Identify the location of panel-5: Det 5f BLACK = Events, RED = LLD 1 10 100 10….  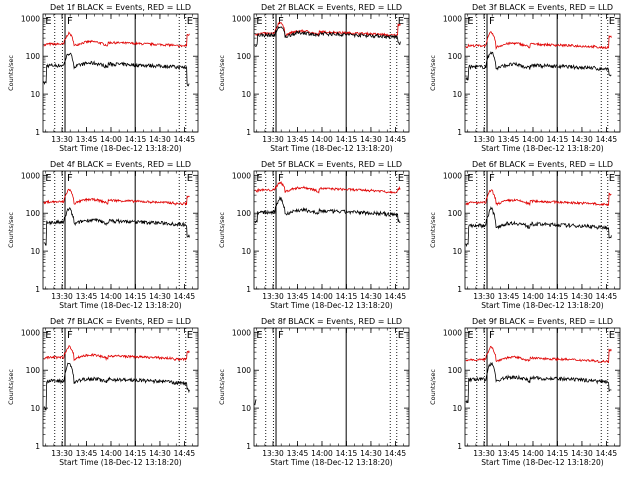
(314, 235).